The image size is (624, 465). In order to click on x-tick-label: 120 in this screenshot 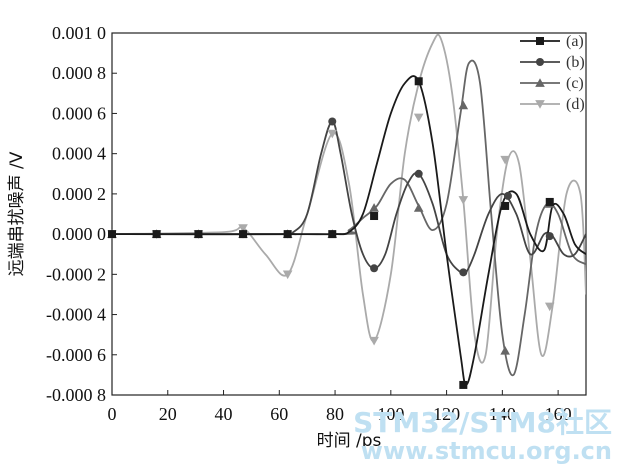, I will do `click(446, 414)`.